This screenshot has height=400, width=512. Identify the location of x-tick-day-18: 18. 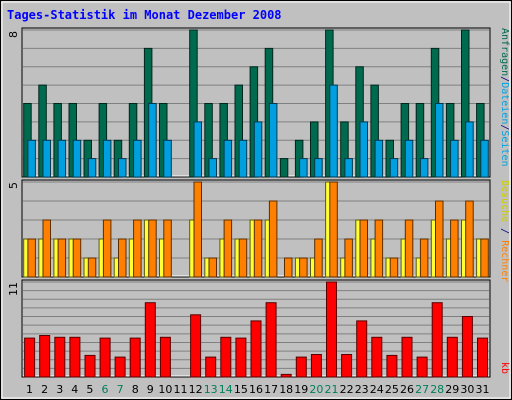
(286, 389).